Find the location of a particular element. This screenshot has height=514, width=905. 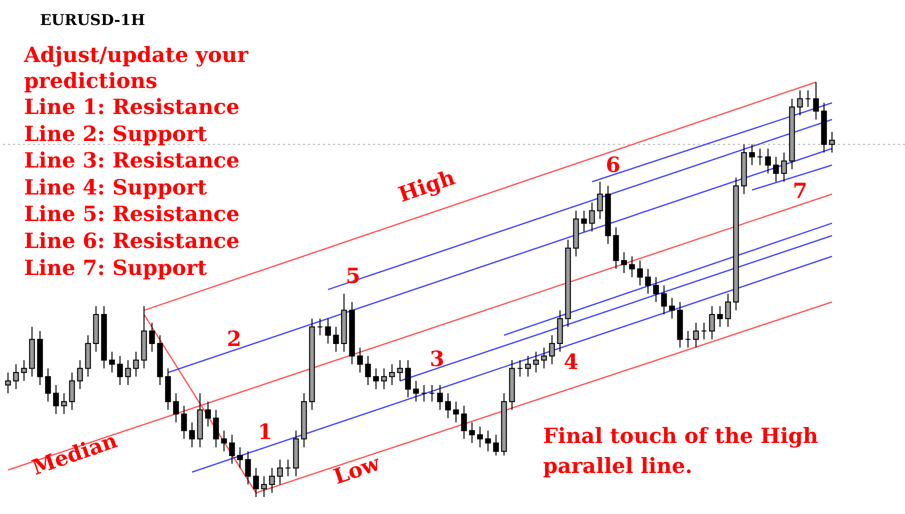

annotation: Line 1: Resistance is located at coordinates (132, 106).